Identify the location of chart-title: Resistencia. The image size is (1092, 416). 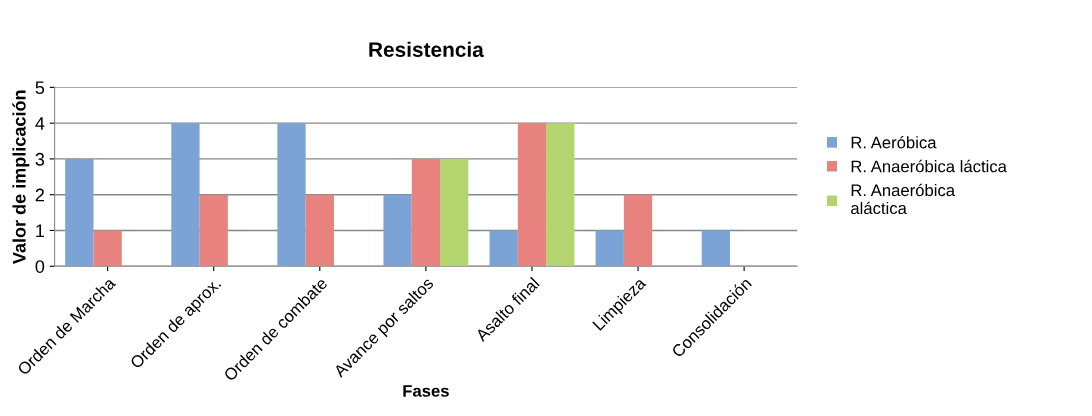
(426, 49).